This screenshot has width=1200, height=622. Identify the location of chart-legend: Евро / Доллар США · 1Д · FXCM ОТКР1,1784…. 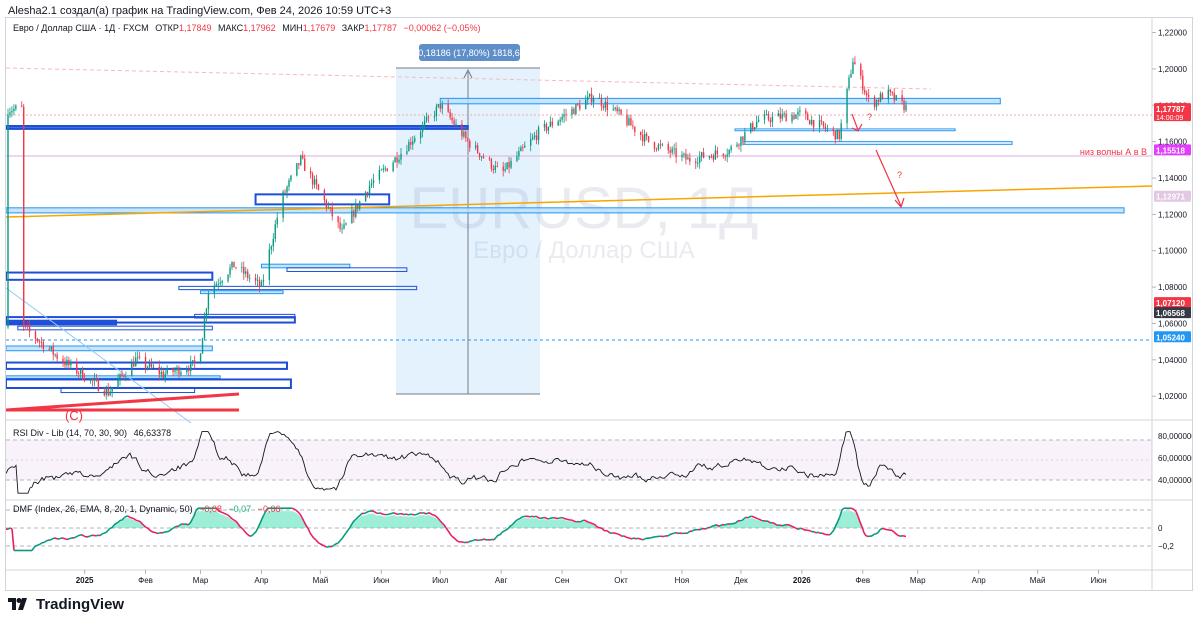
(247, 28).